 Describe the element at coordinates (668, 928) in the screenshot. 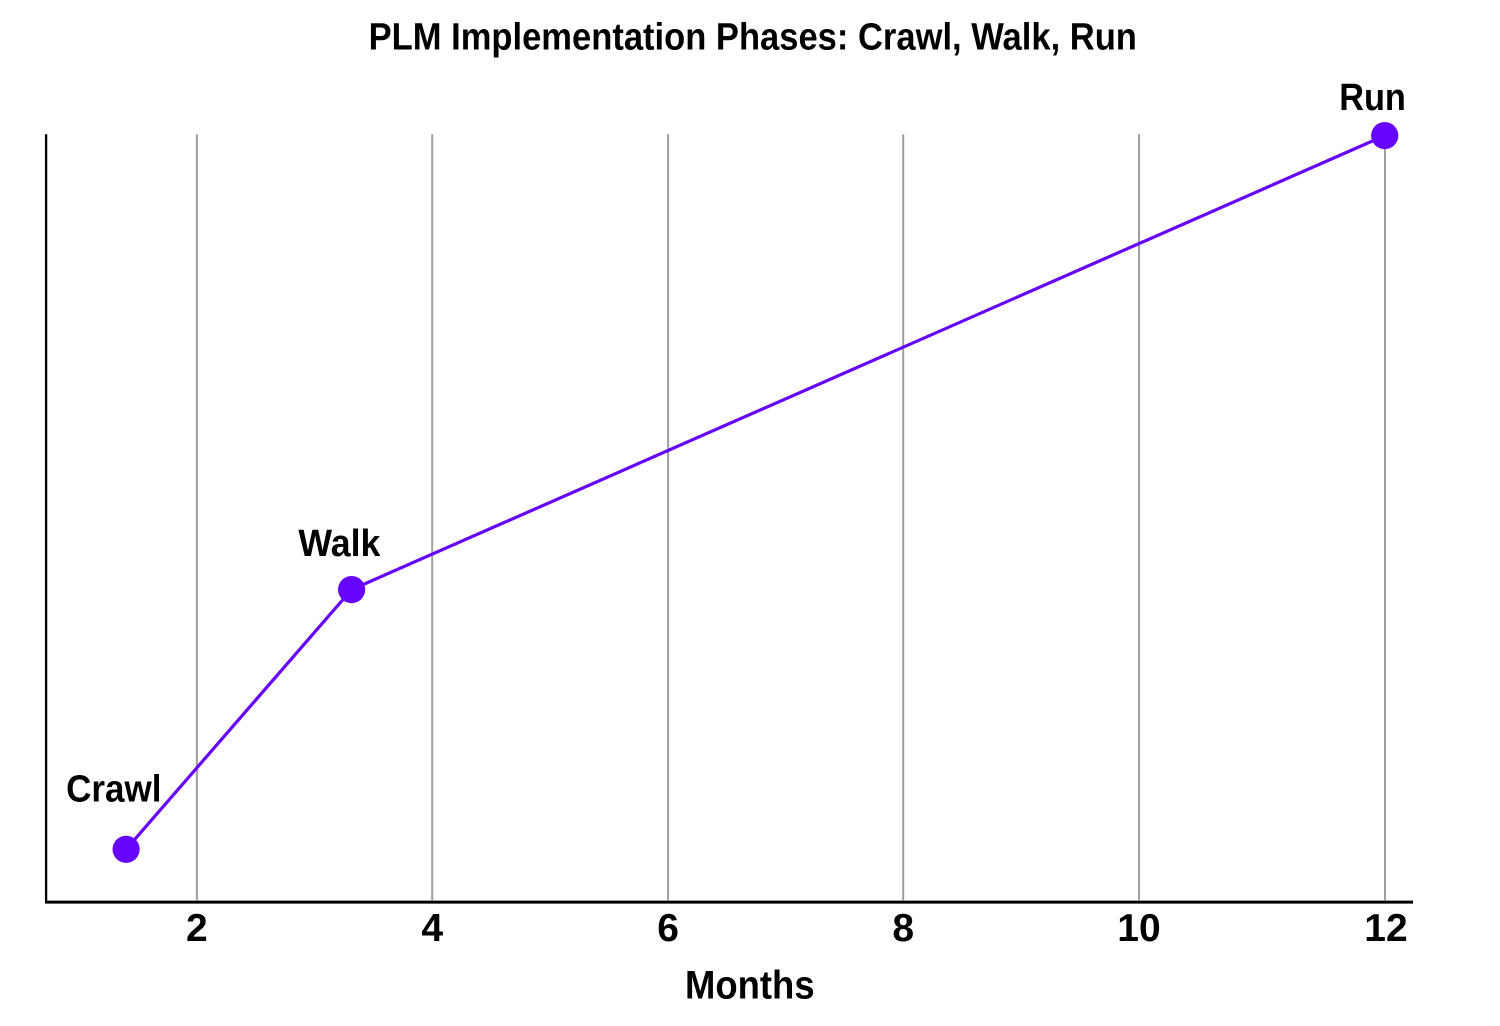

I see `svg-text: 6` at that location.